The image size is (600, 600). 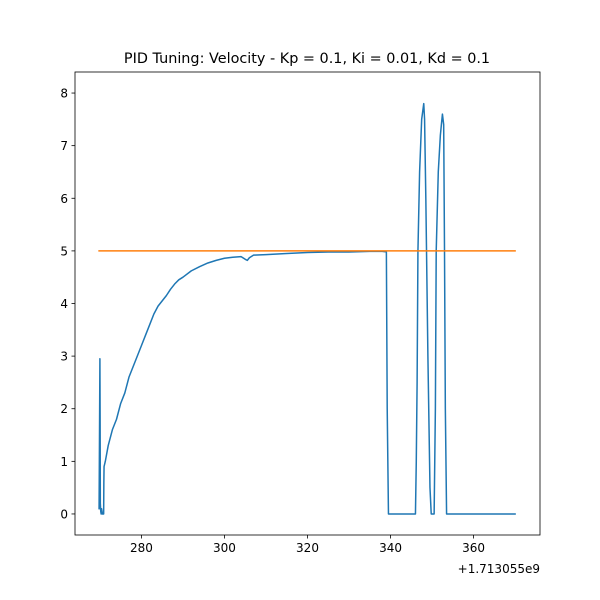 I want to click on x-tick-label-3: 340, so click(x=390, y=548).